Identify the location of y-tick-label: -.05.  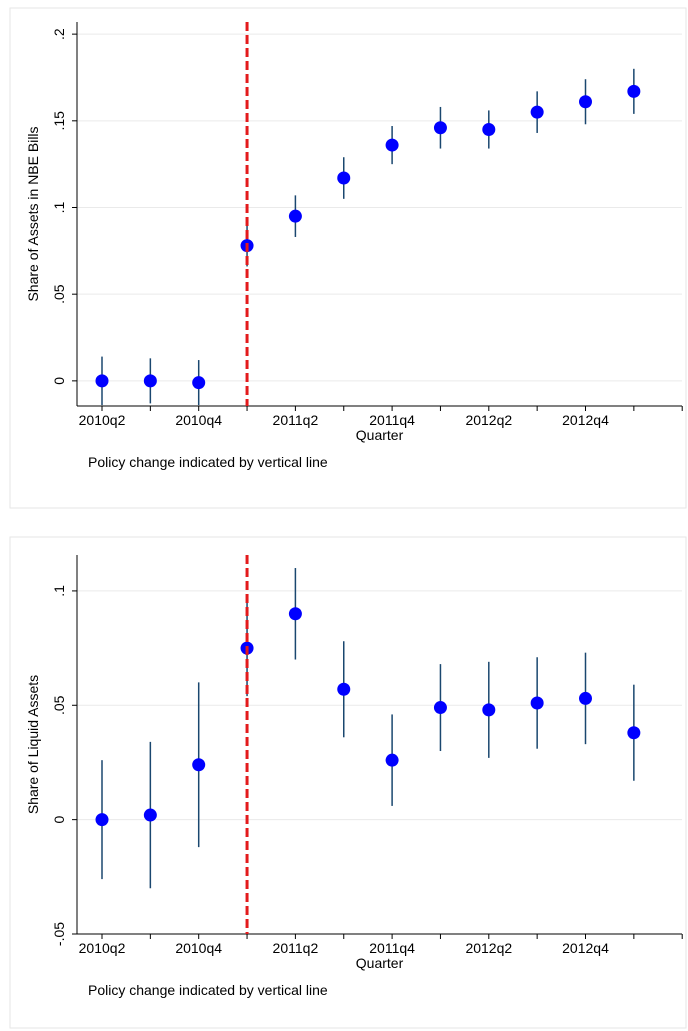
(59, 934).